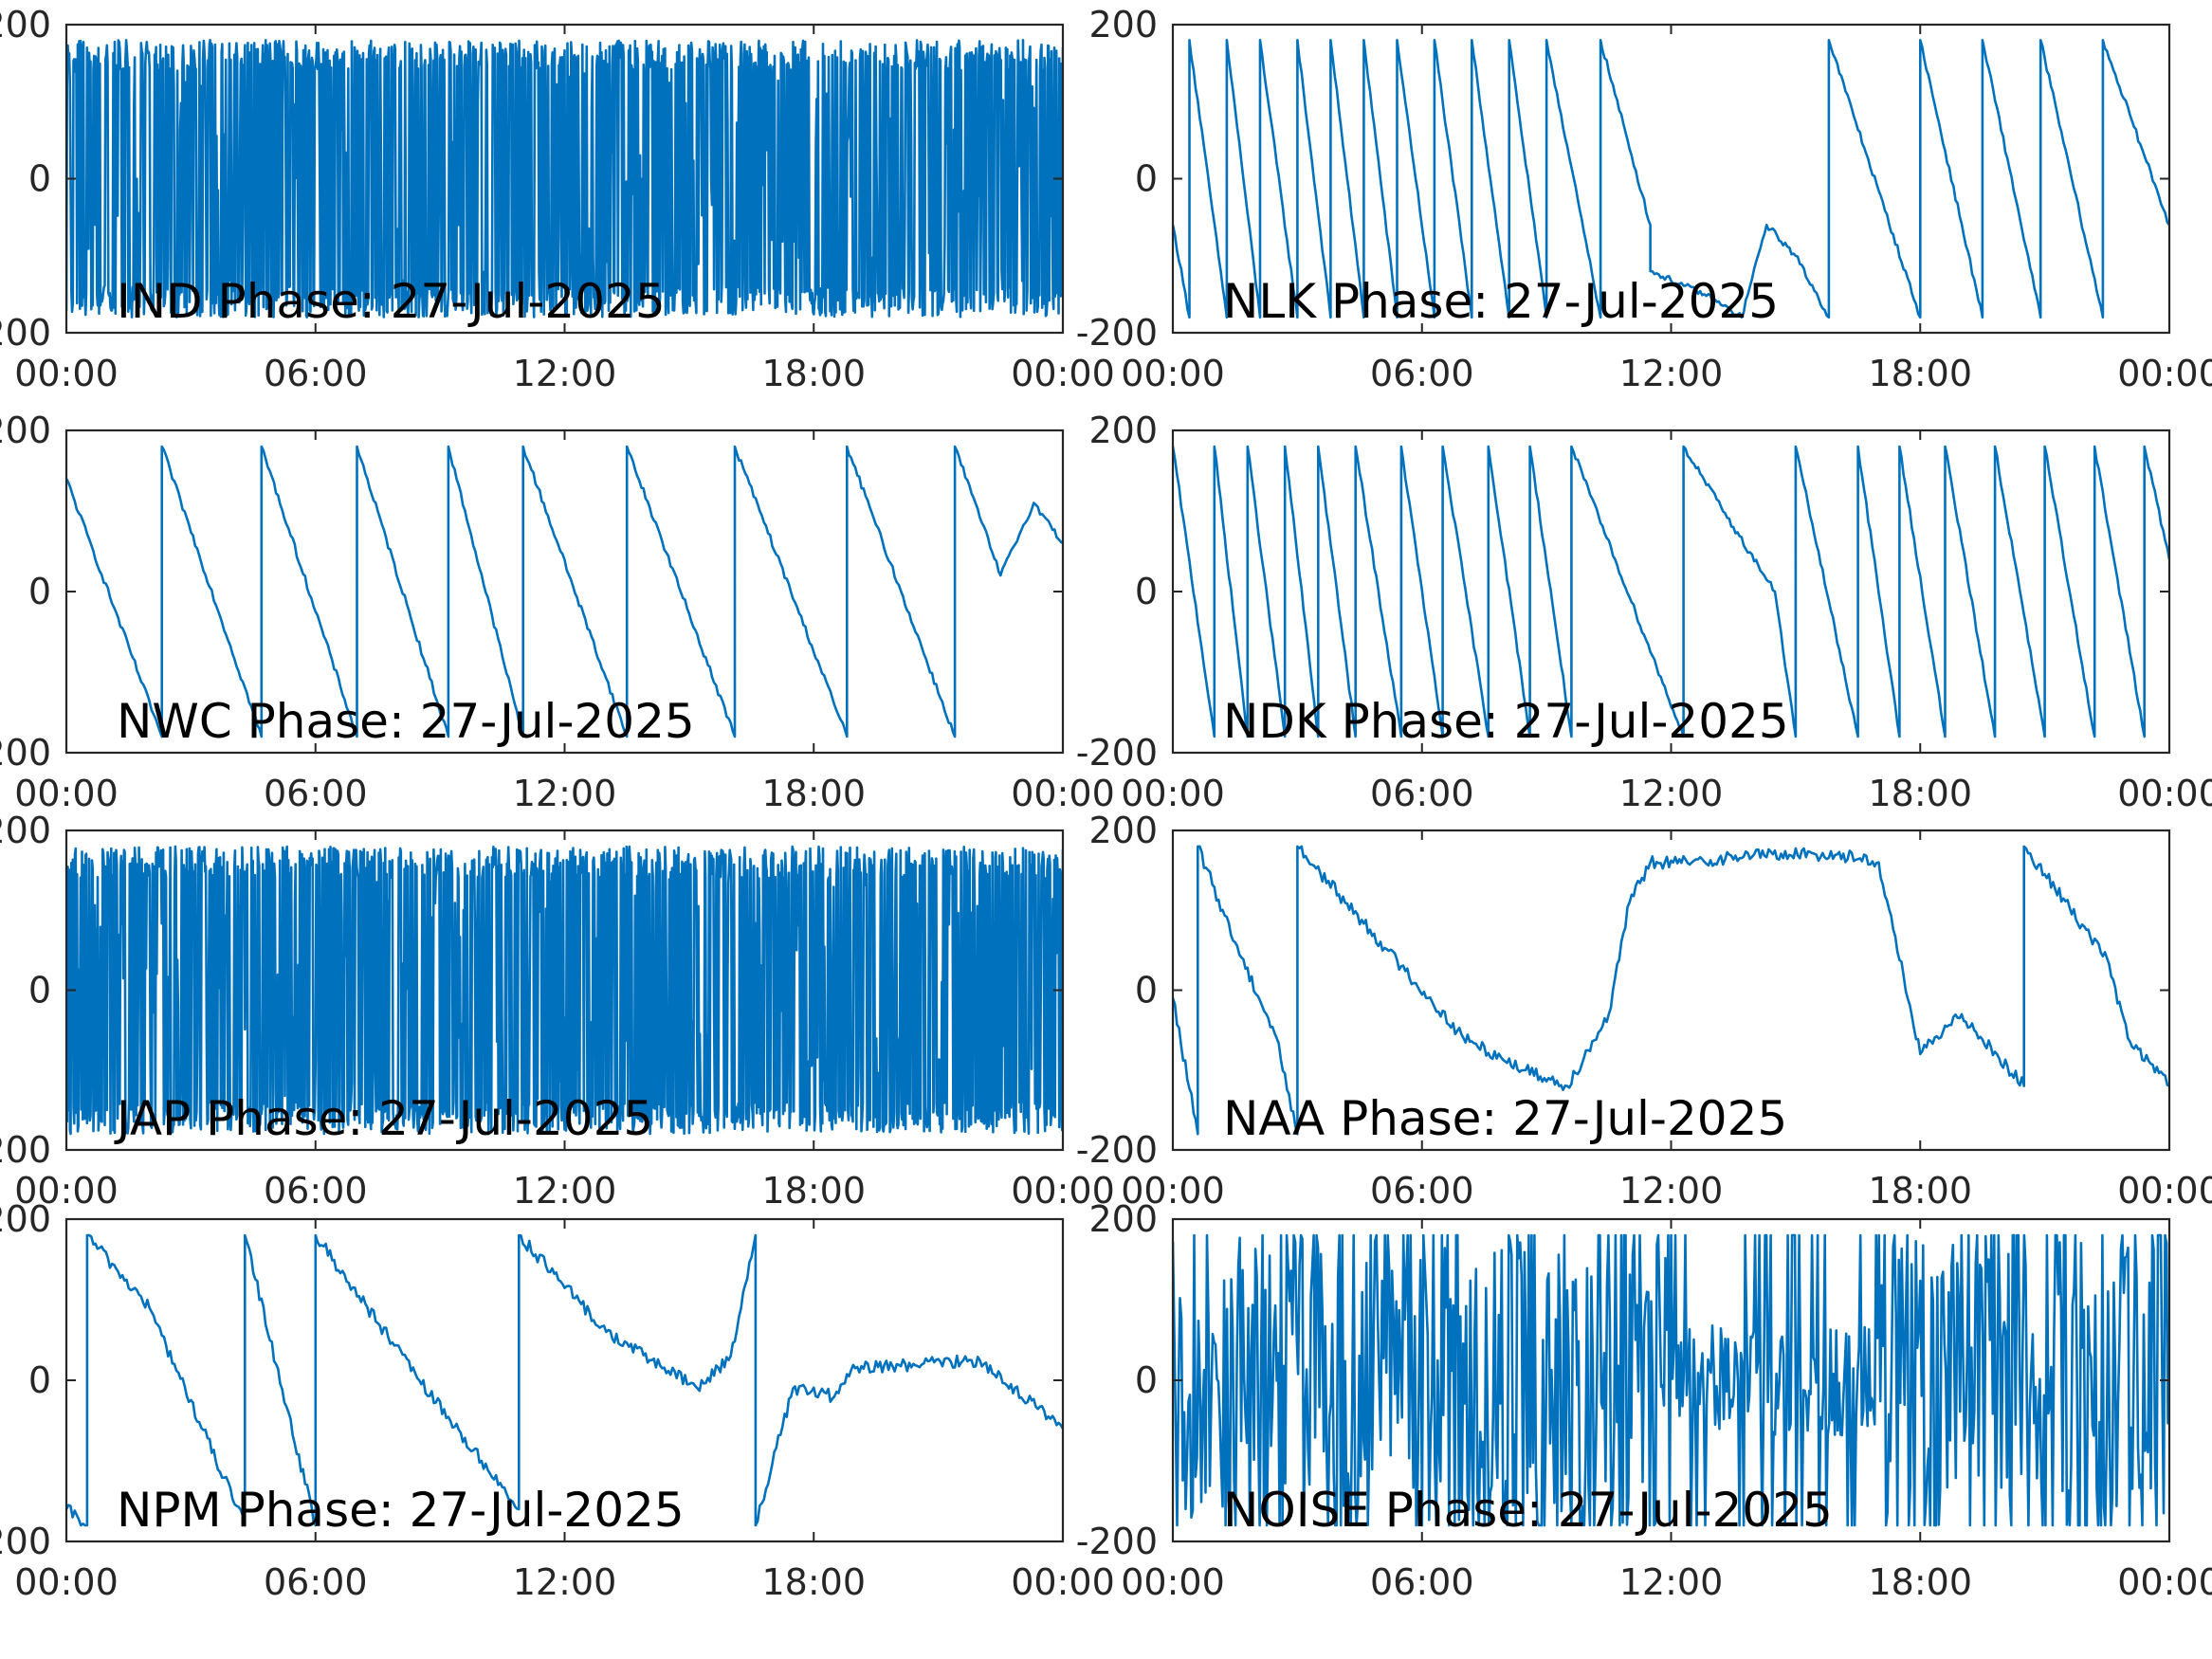  I want to click on nwc-panel-title: NWC Phase: 27-Jul-2025, so click(406, 721).